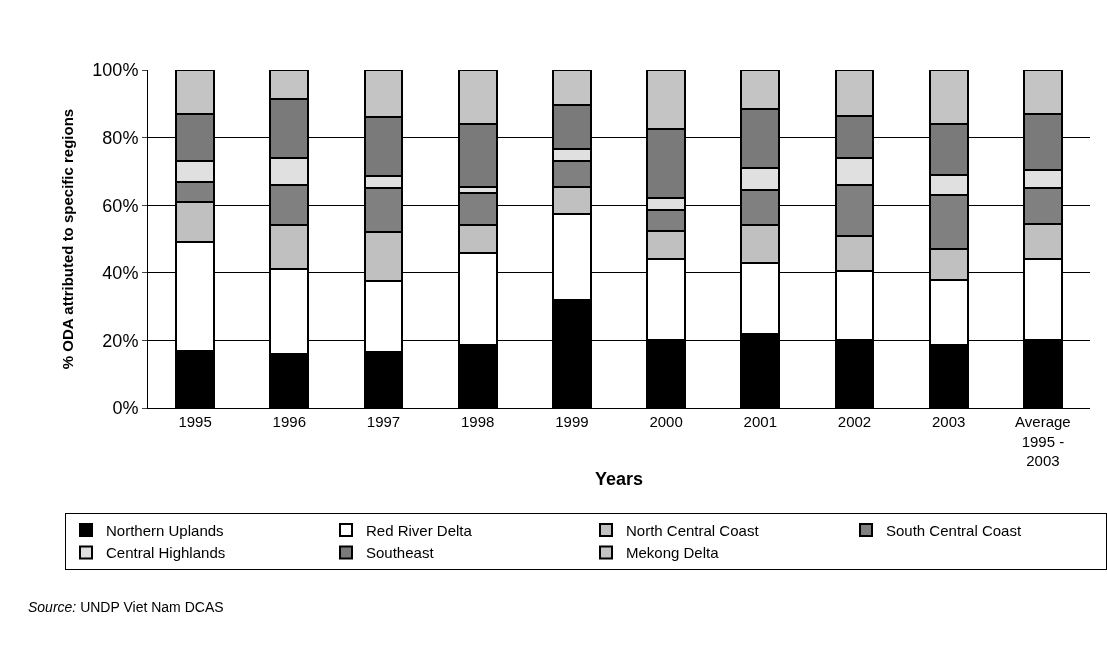 This screenshot has width=1107, height=655. I want to click on x-axis-title: Years, so click(619, 479).